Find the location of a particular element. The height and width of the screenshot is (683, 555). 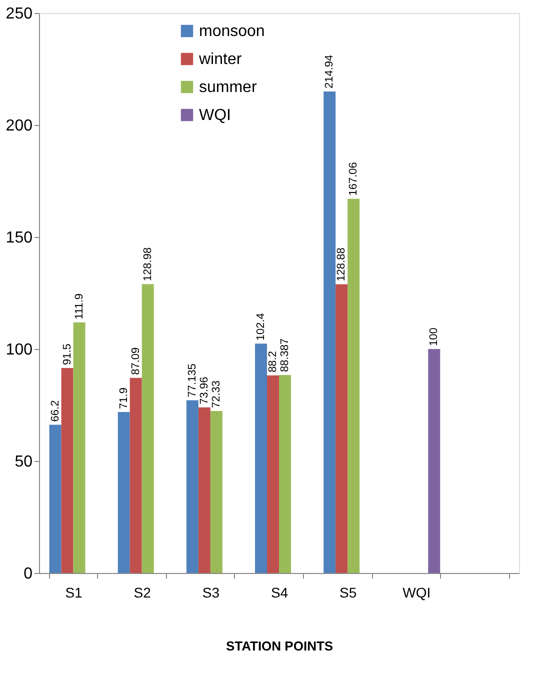

legend-label: summer is located at coordinates (228, 87).